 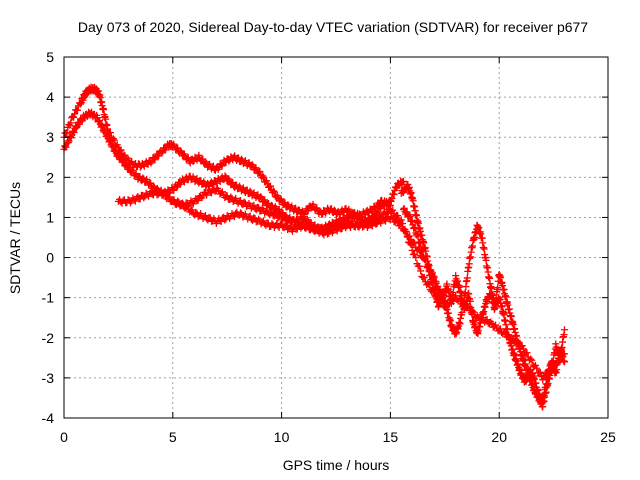 I want to click on y-tick-label: -4, so click(x=48, y=418).